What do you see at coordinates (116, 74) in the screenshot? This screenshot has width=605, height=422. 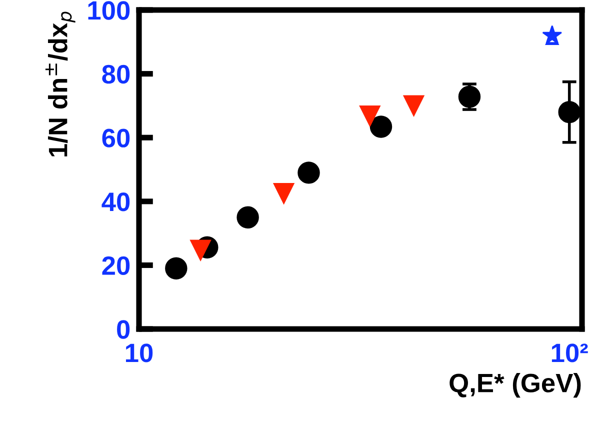 I see `y-tick-label: 80` at bounding box center [116, 74].